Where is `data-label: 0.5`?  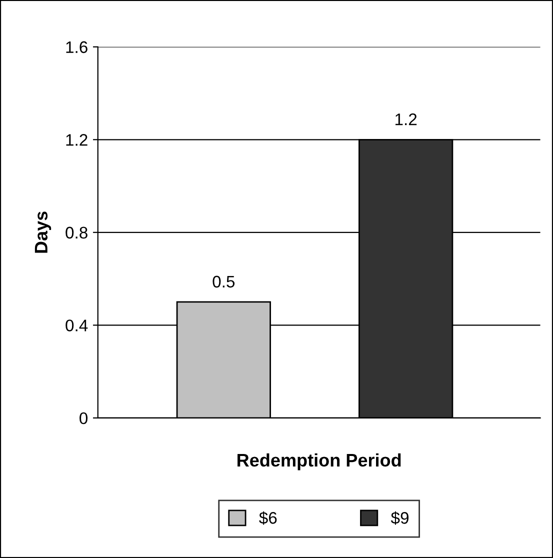 data-label: 0.5 is located at coordinates (223, 282).